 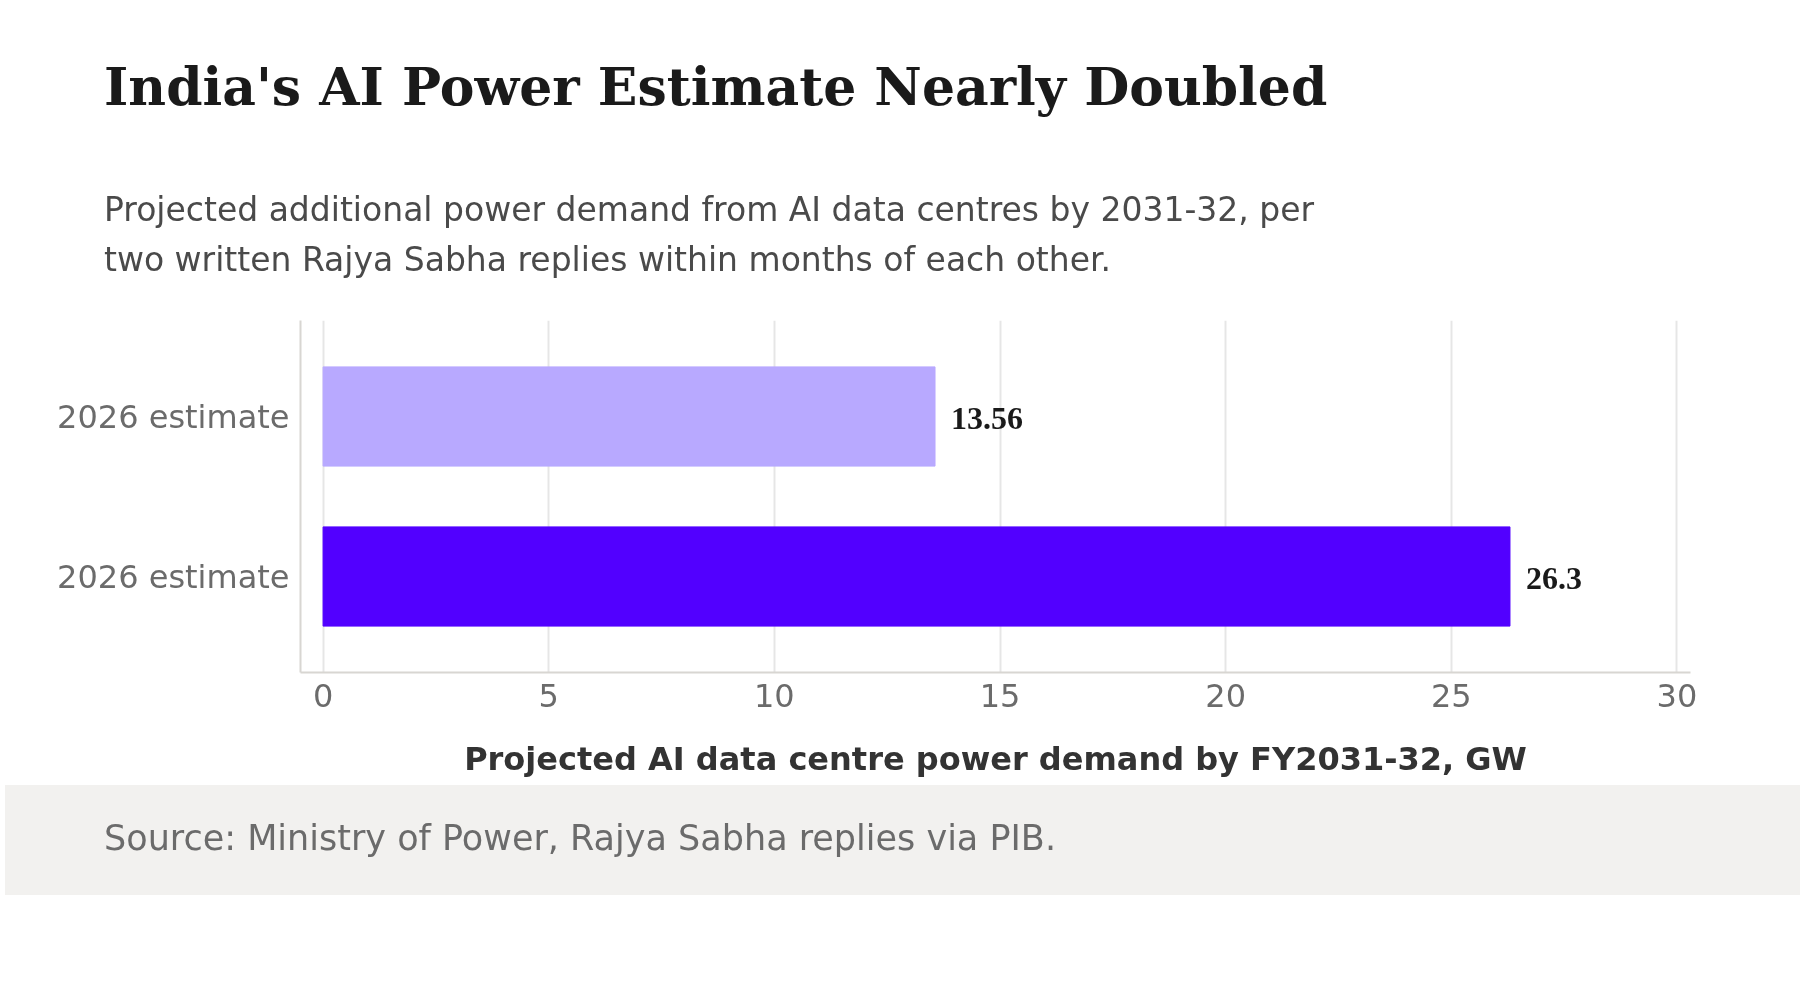 I want to click on chart-title: India's AI Power Estimate Nearly Doubled, so click(x=716, y=87).